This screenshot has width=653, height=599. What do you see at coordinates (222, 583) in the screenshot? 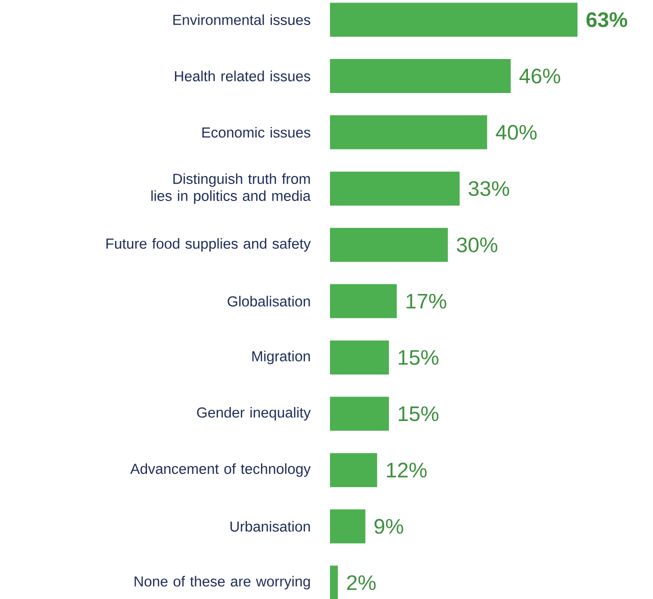
I see `y-tick-label: None of these are worrying` at bounding box center [222, 583].